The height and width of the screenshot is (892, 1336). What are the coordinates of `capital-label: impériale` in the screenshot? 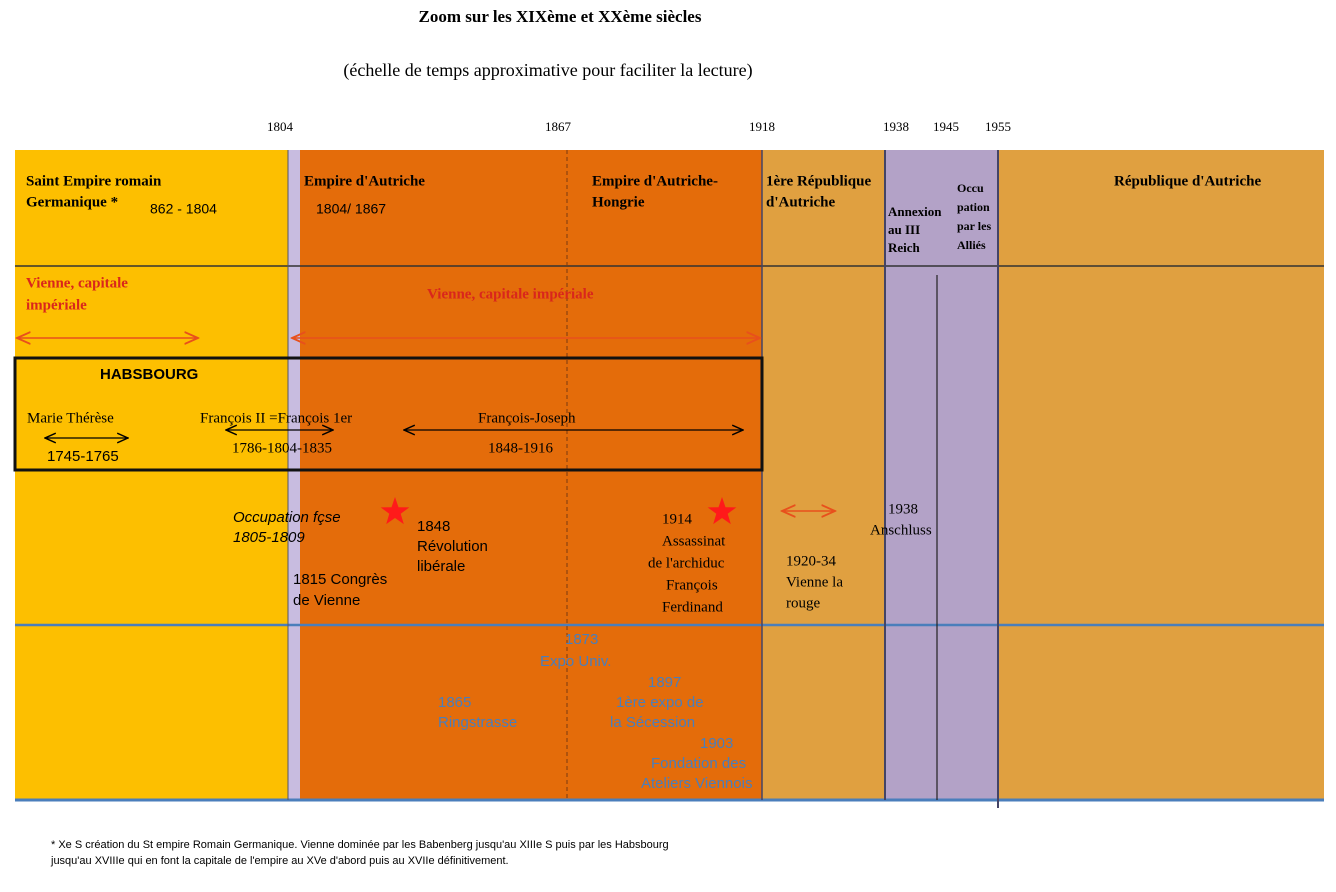 It's located at (56, 305).